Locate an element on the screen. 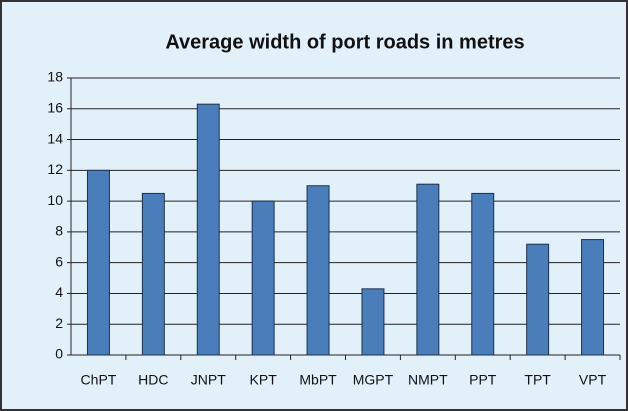  y-tick-label: 8 is located at coordinates (59, 231).